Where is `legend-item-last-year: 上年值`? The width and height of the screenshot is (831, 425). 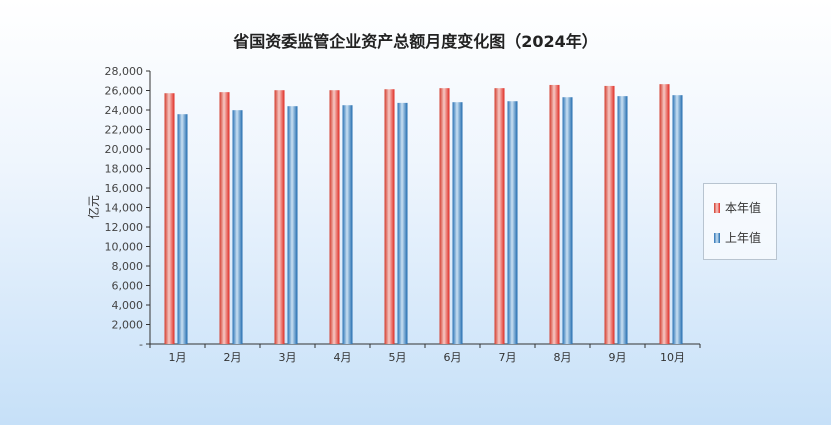
legend-item-last-year: 上年值 is located at coordinates (737, 237).